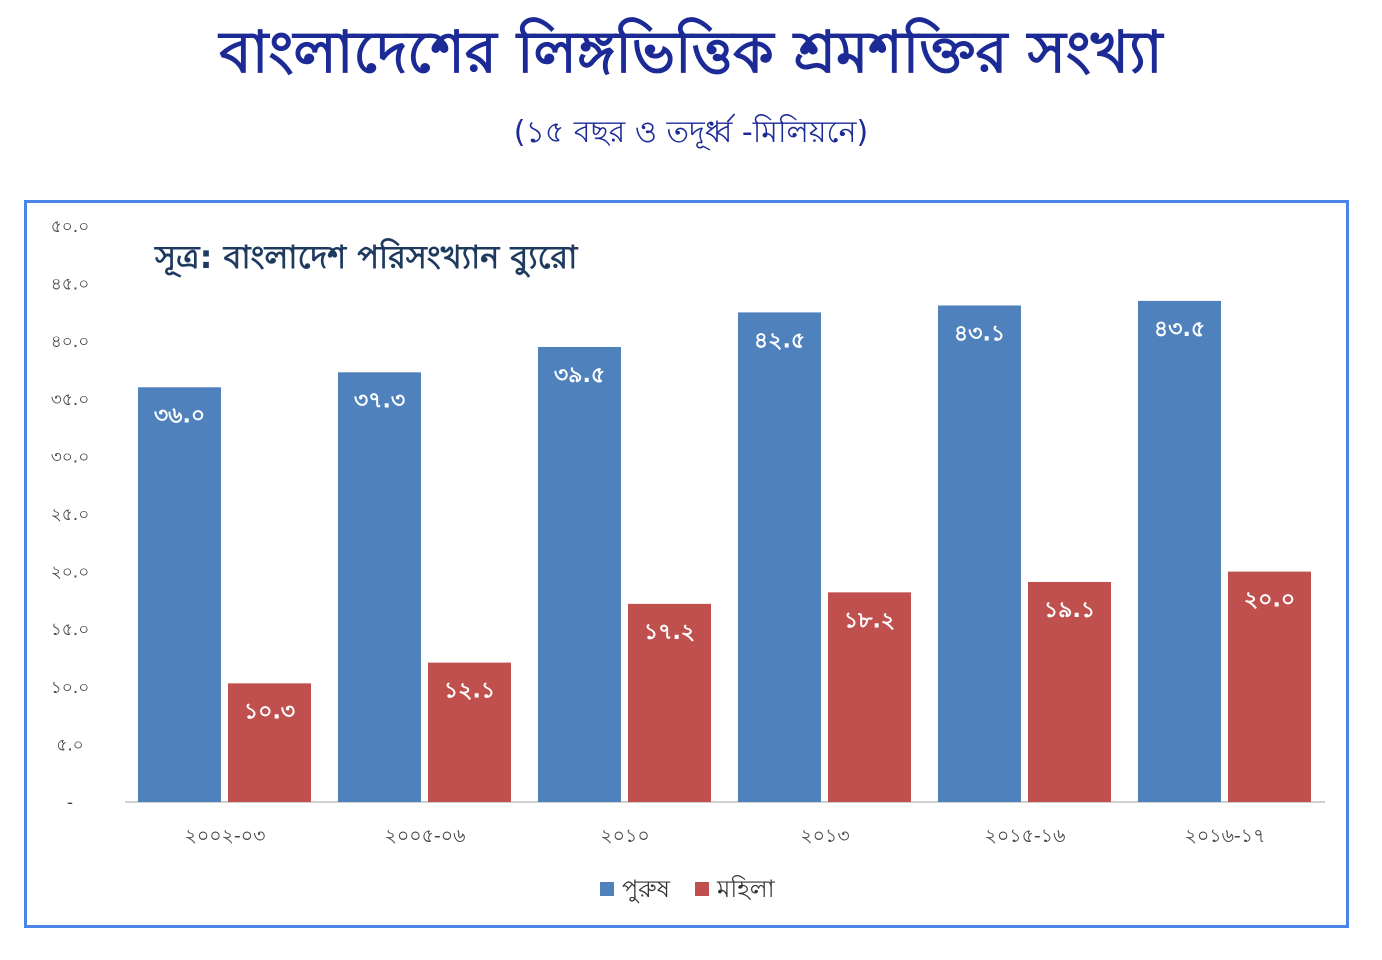 Image resolution: width=1382 pixels, height=960 pixels. I want to click on x-tick-label: ২০১০, so click(624, 836).